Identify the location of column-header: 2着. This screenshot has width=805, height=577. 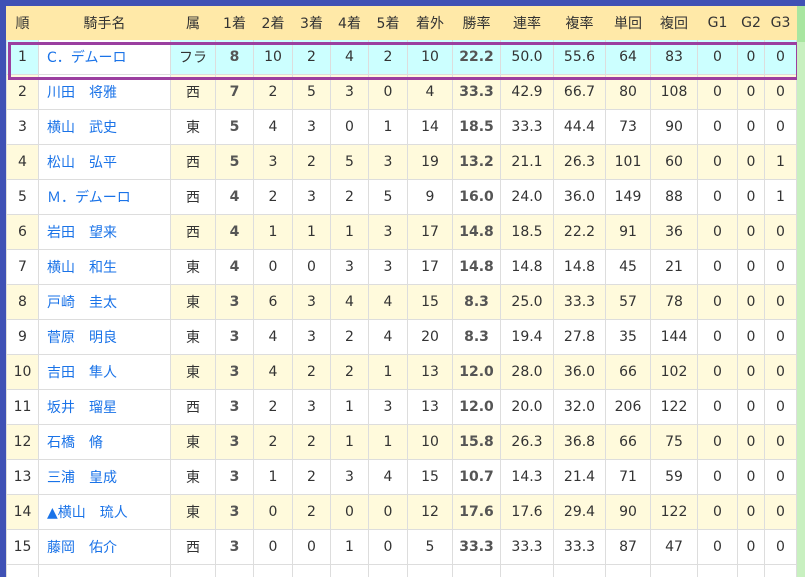
(273, 23).